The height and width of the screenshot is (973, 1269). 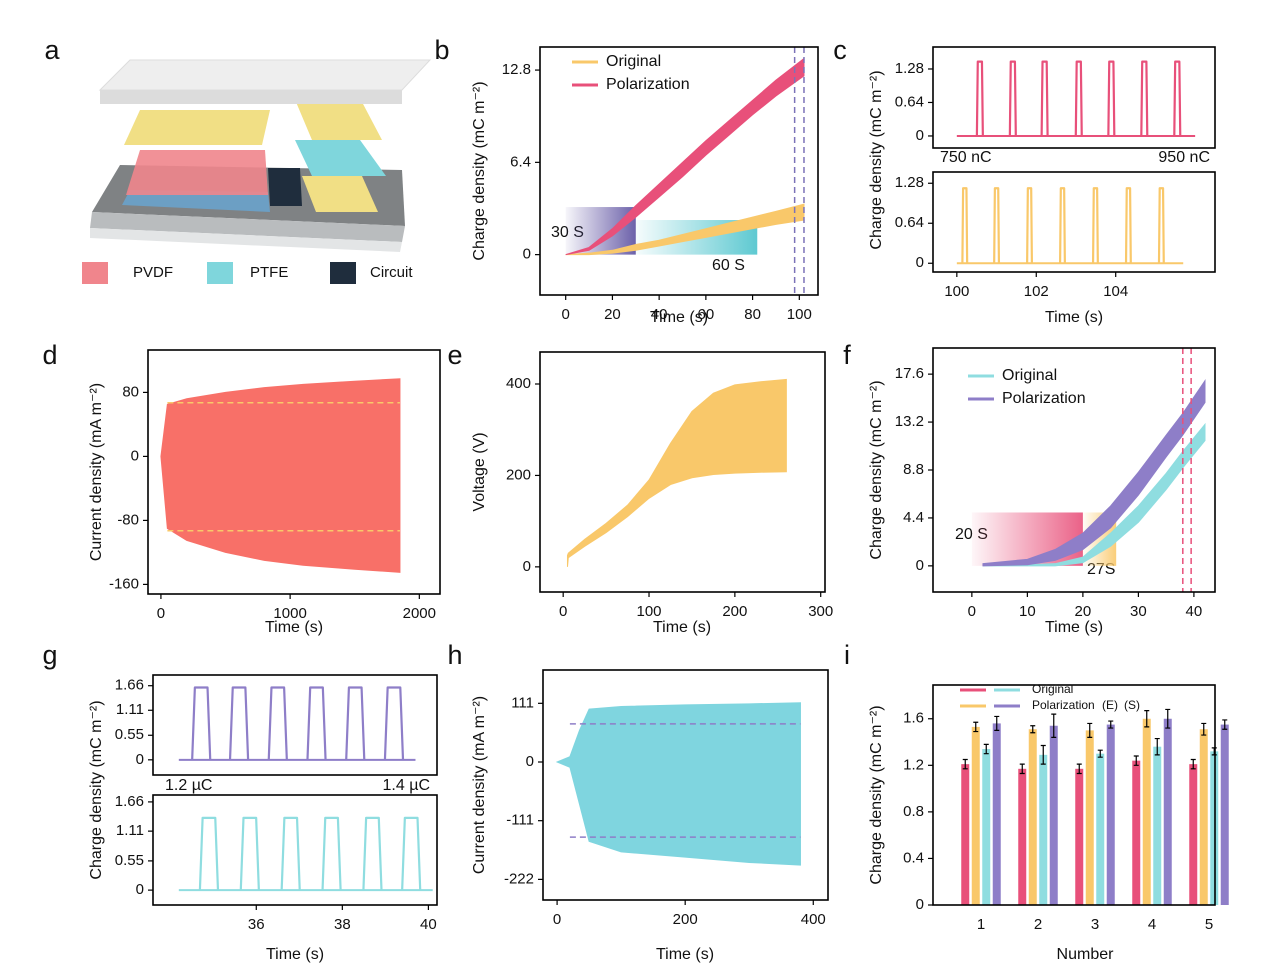 What do you see at coordinates (813, 919) in the screenshot?
I see `x-tick-label: 400` at bounding box center [813, 919].